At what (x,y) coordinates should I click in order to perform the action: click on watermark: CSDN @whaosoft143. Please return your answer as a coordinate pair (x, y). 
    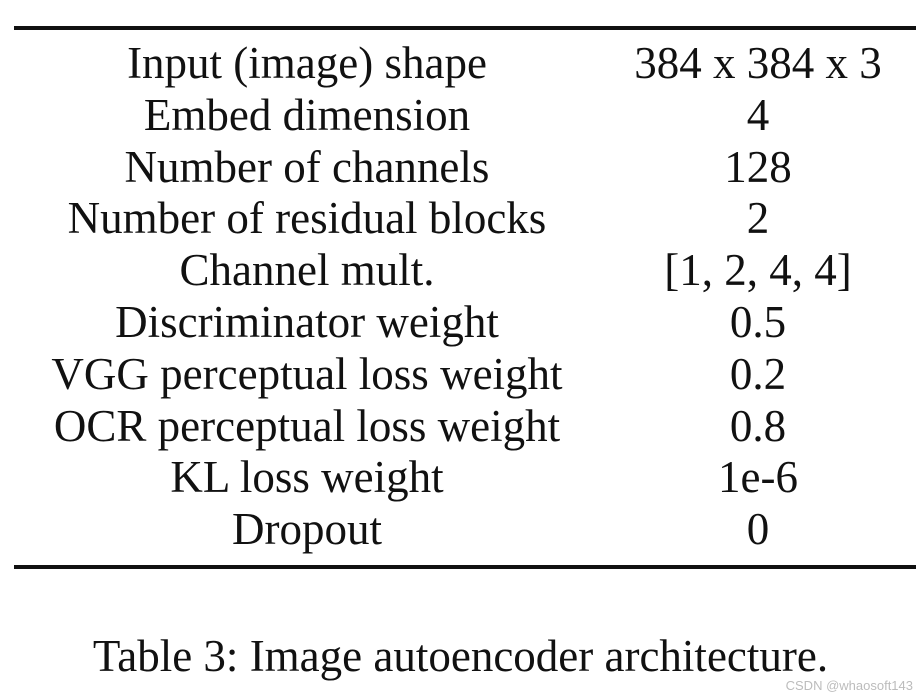
    Looking at the image, I should click on (849, 685).